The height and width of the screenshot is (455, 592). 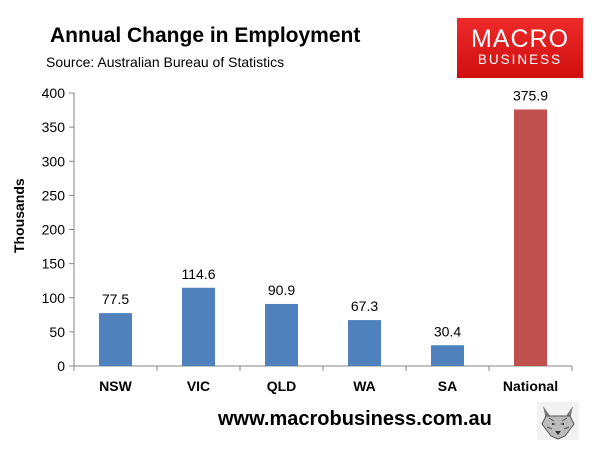 I want to click on macrobusiness-logo: MACRO BUSINESS, so click(x=520, y=48).